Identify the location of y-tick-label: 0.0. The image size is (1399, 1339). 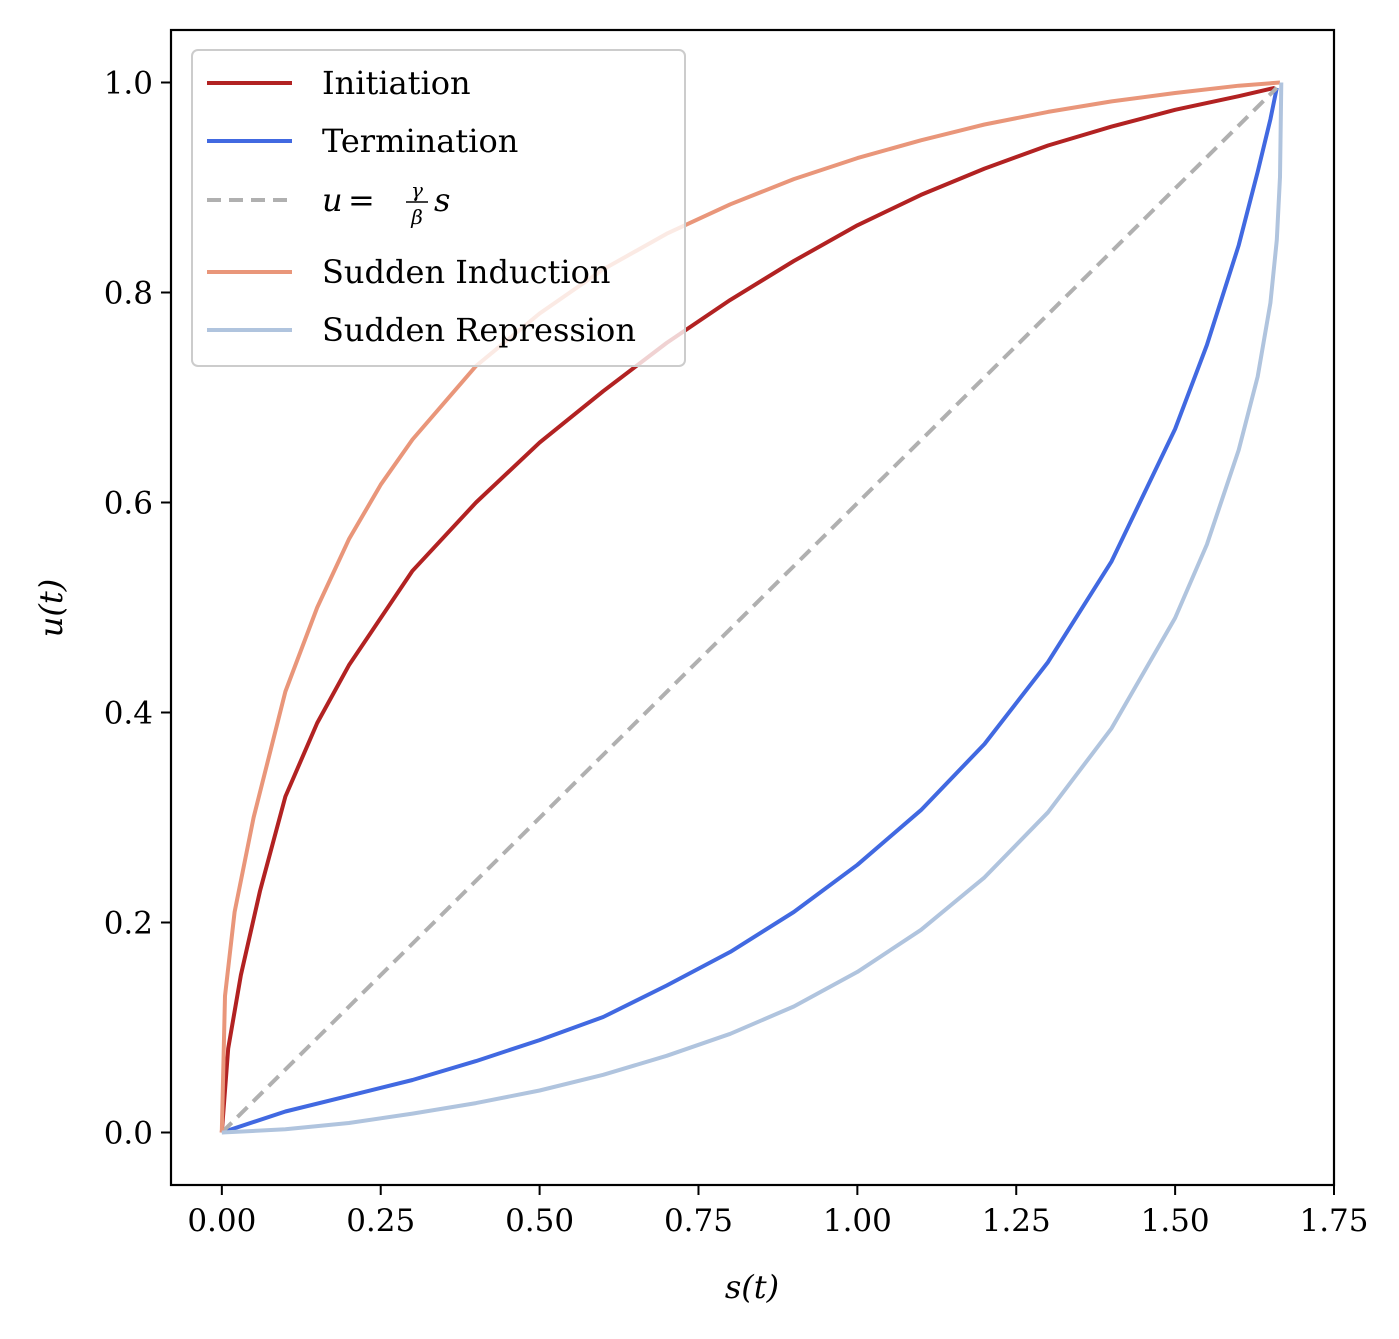
(128, 1134).